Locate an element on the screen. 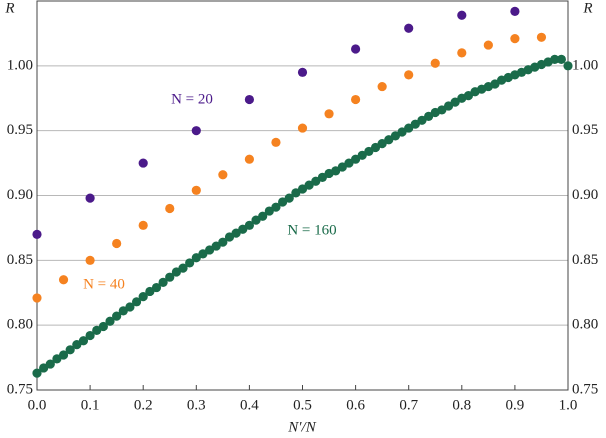 This screenshot has width=606, height=438. series-label: N = 160 is located at coordinates (311, 230).